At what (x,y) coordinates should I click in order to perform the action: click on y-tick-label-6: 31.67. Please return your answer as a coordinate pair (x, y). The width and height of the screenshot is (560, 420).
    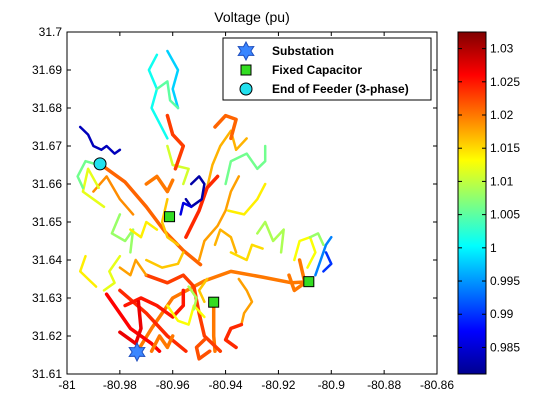
    Looking at the image, I should click on (47, 146).